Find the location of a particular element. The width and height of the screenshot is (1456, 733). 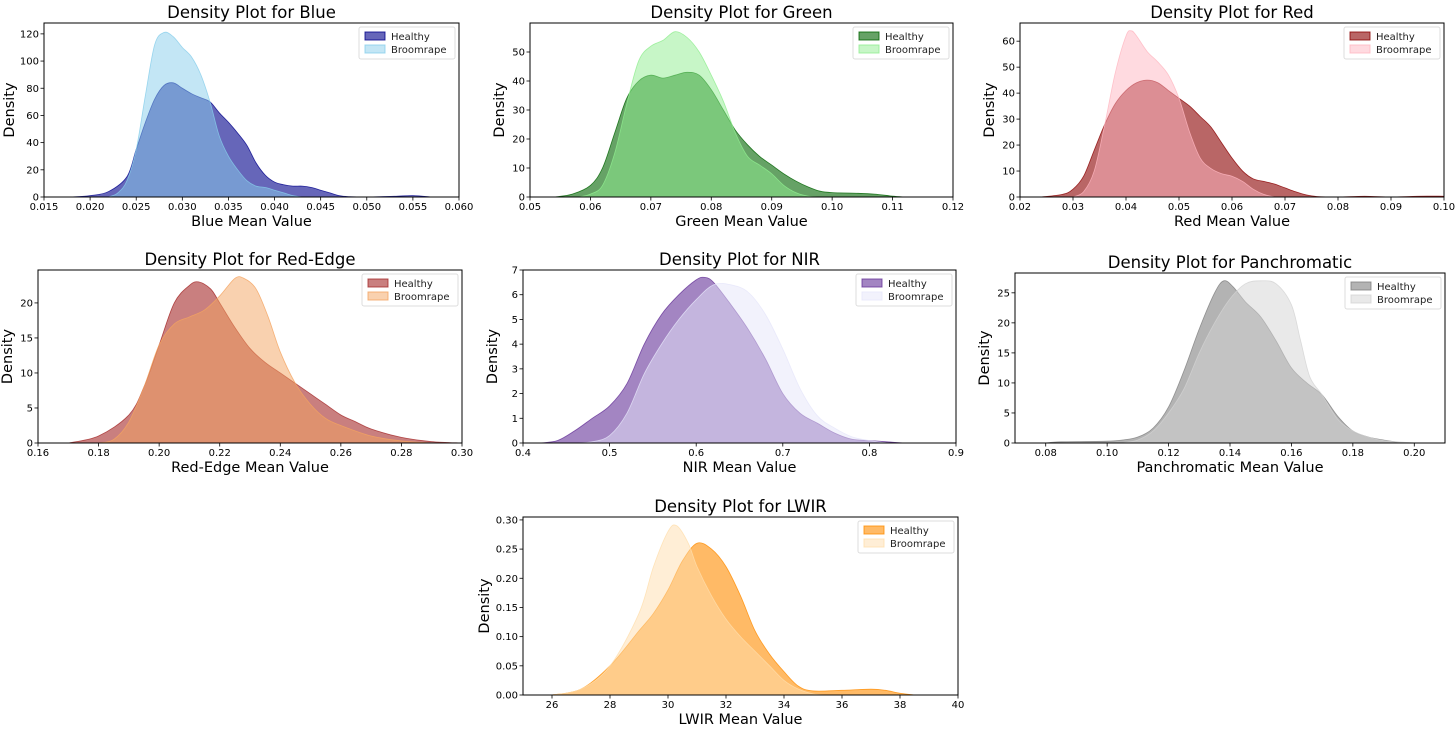

x-tick-label: 32 is located at coordinates (726, 705).